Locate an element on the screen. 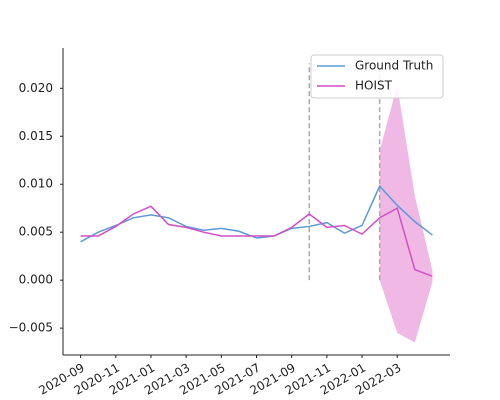 The width and height of the screenshot is (500, 400). y-tick-label: 0.020 is located at coordinates (36, 88).